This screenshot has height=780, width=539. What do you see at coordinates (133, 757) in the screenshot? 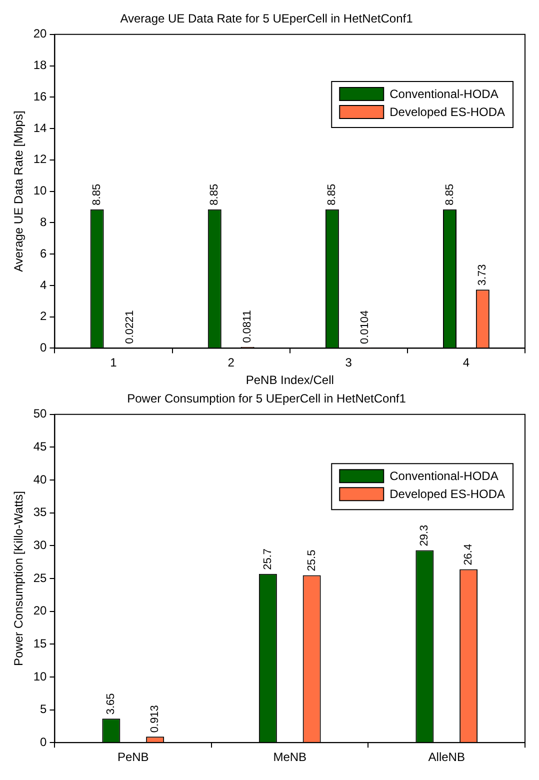
I see `x-tick-label: PeNB` at bounding box center [133, 757].